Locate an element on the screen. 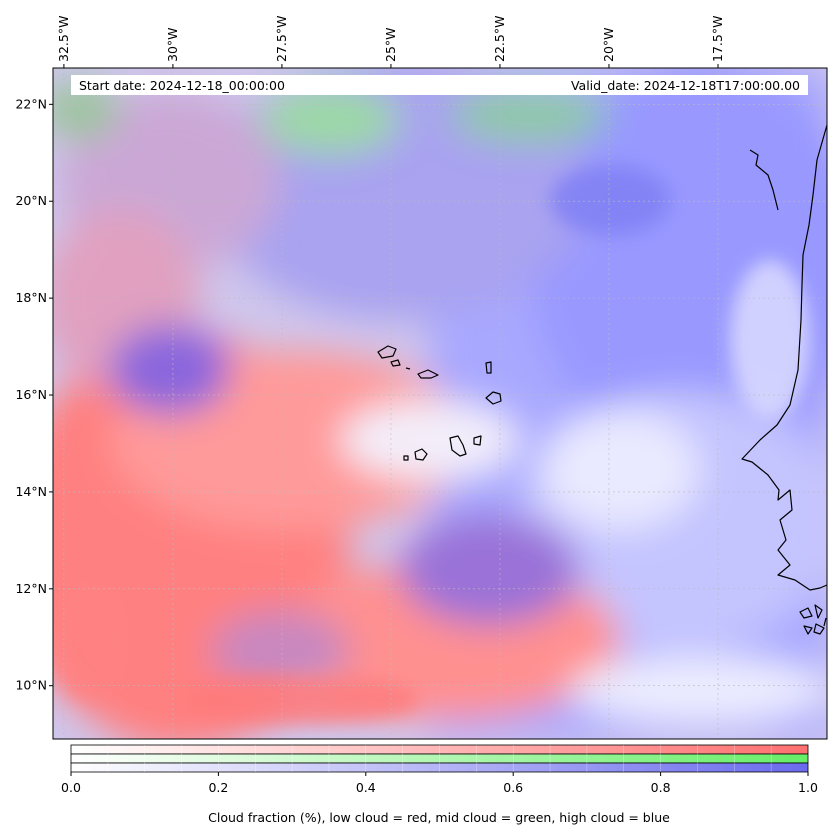 The height and width of the screenshot is (840, 837). island-sao-vicente is located at coordinates (395, 363).